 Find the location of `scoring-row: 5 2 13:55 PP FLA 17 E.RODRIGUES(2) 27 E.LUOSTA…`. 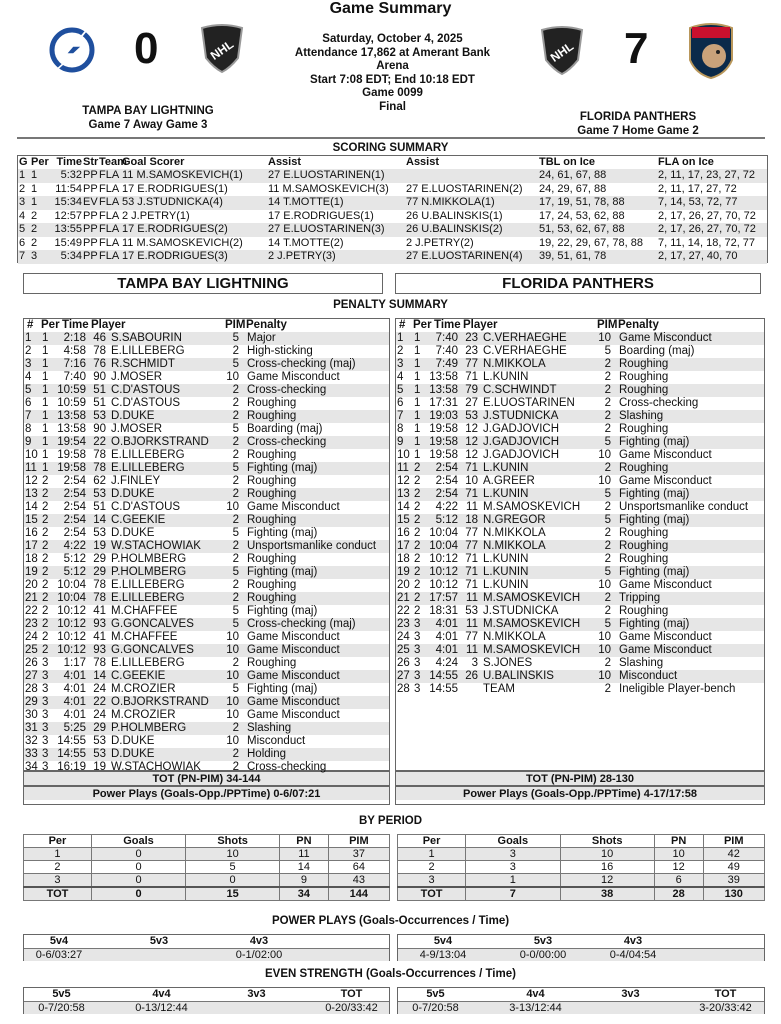

scoring-row: 5 2 13:55 PP FLA 17 E.RODRIGUES(2) 27 E.LUOSTA… is located at coordinates (392, 230).